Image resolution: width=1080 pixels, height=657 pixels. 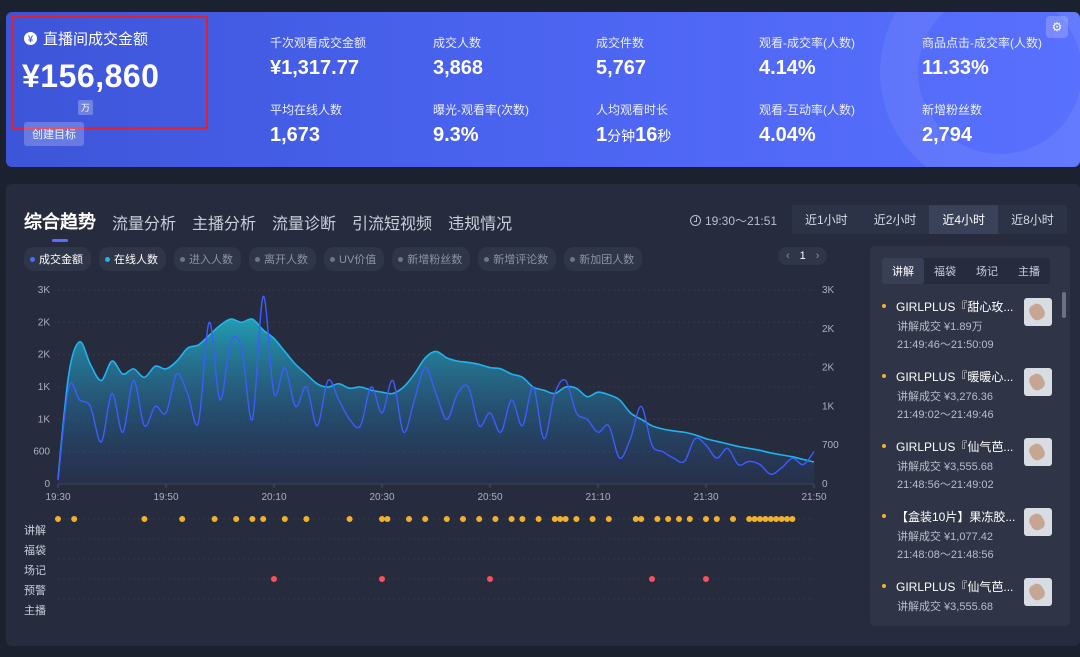 I want to click on tab-violations: 违规情况, so click(x=480, y=224).